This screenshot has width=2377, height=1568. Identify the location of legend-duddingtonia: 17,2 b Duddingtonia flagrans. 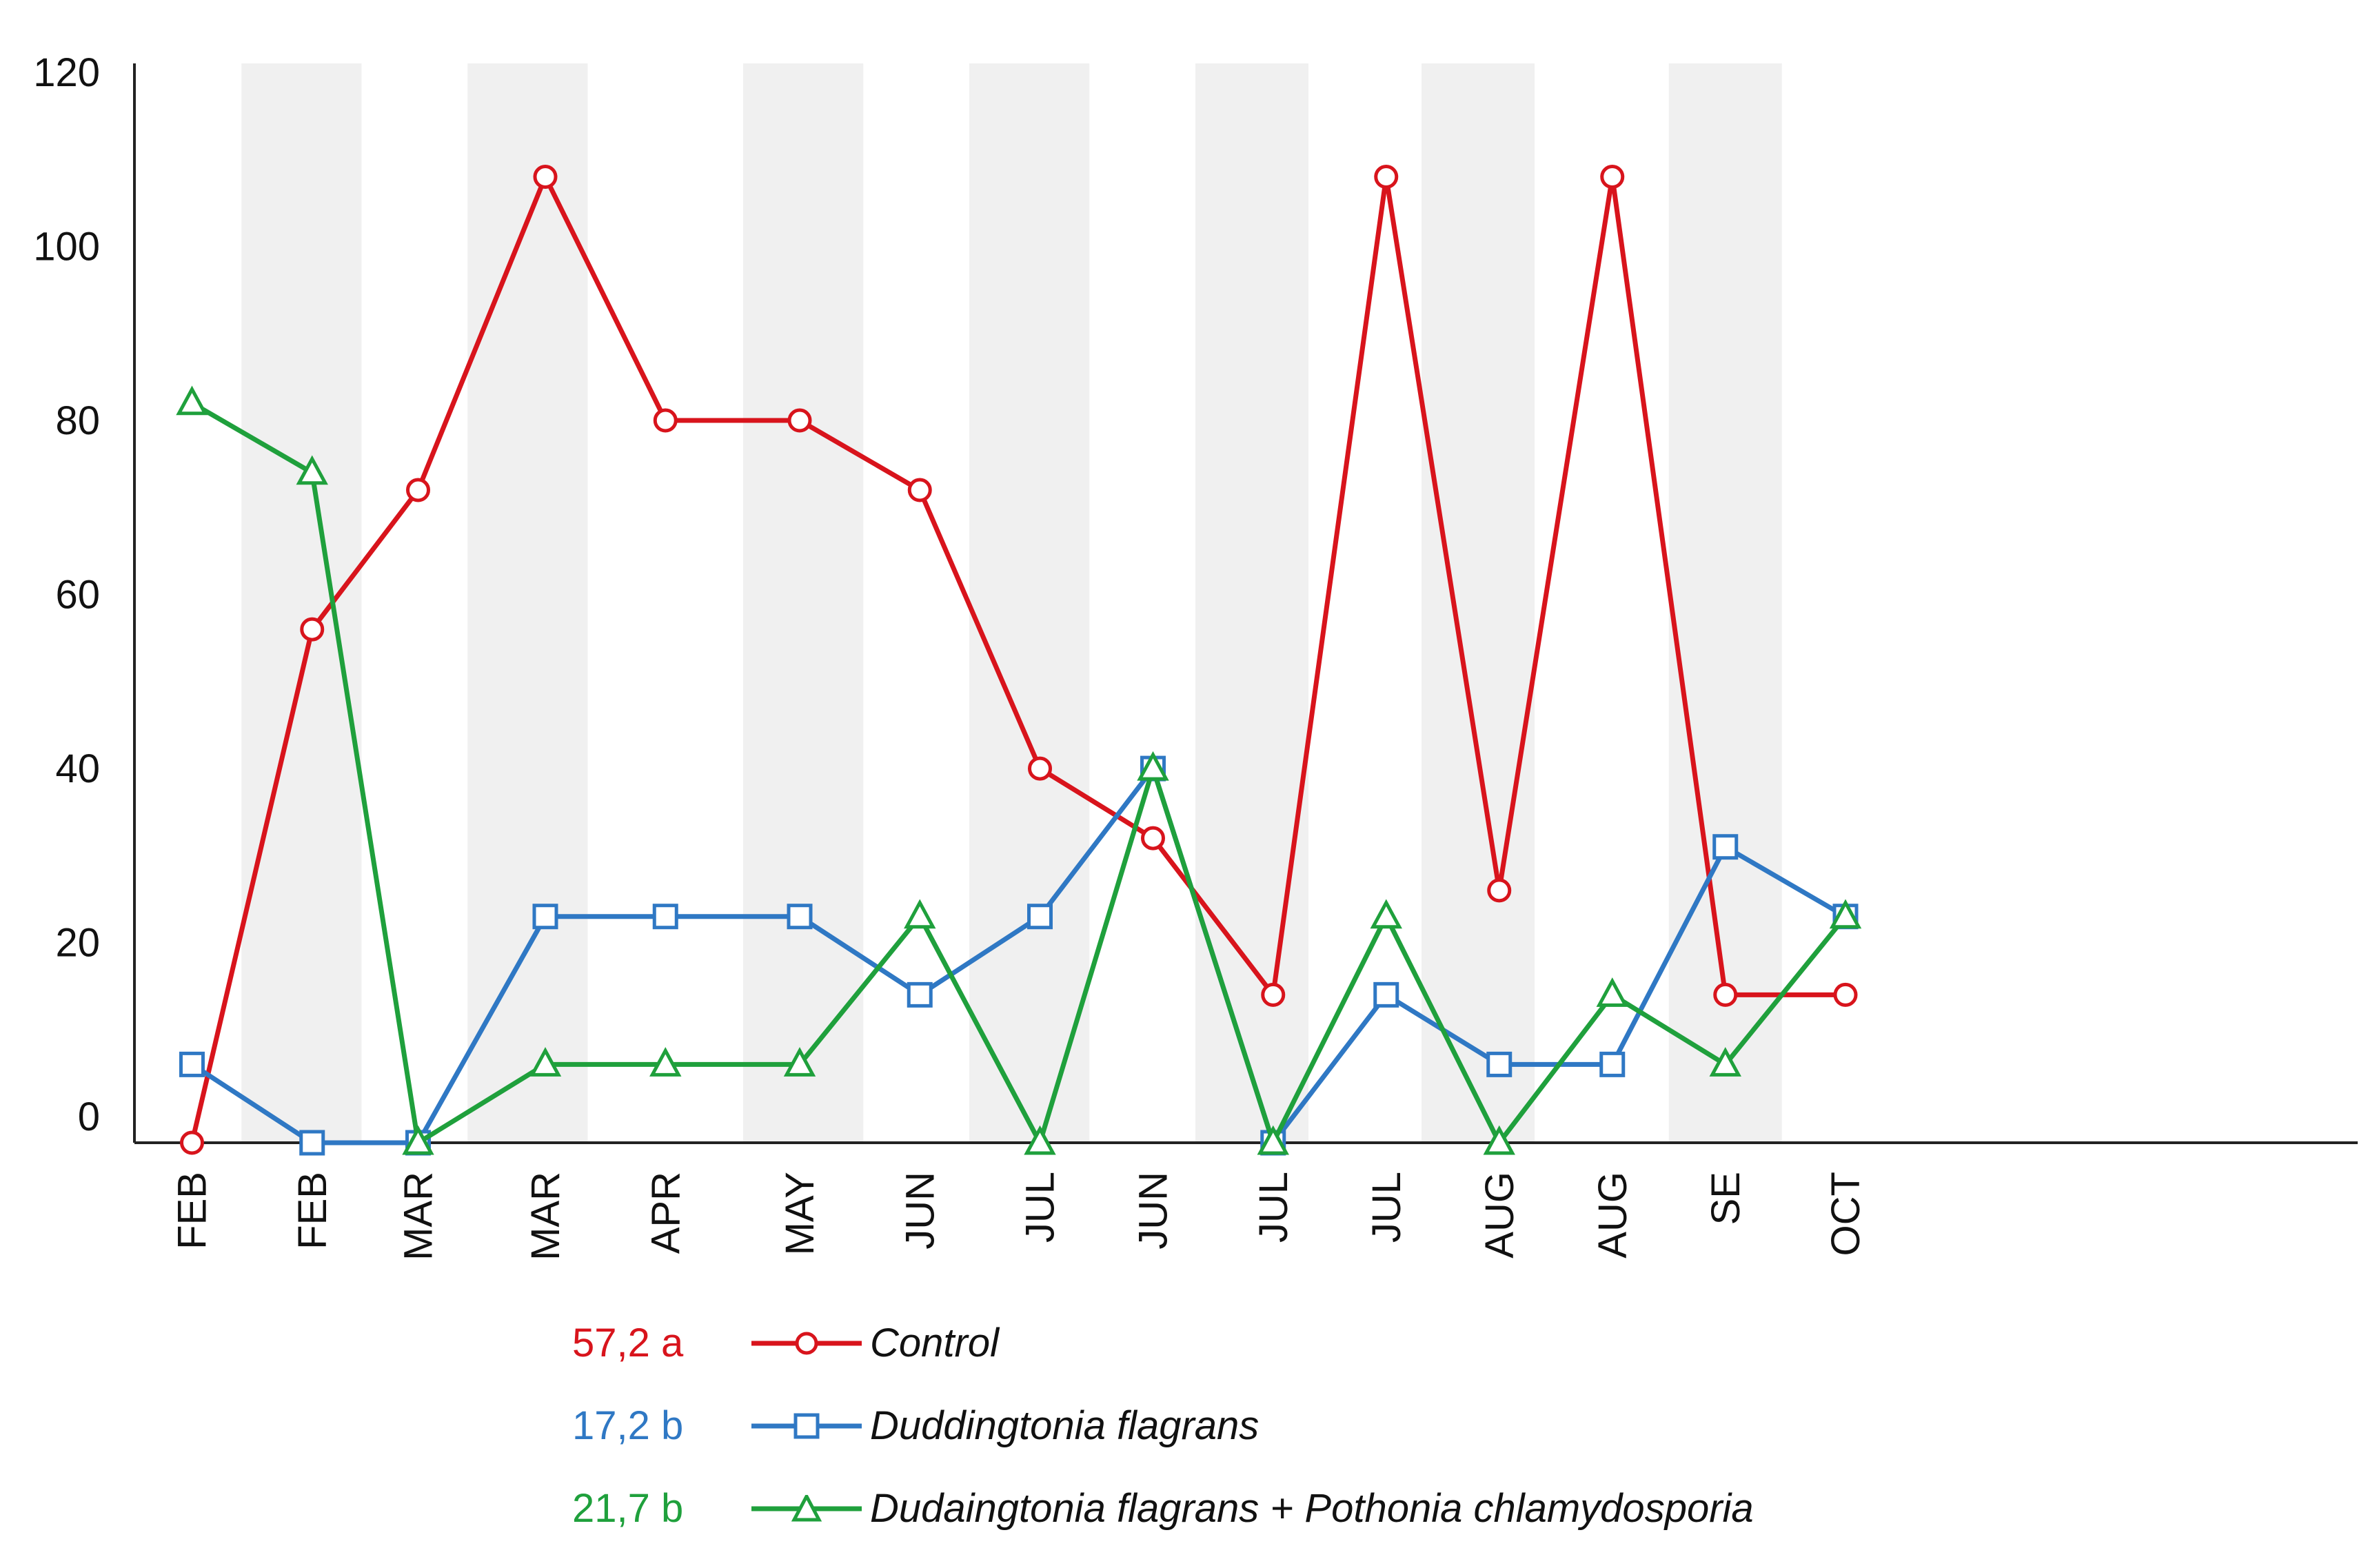
(915, 1426).